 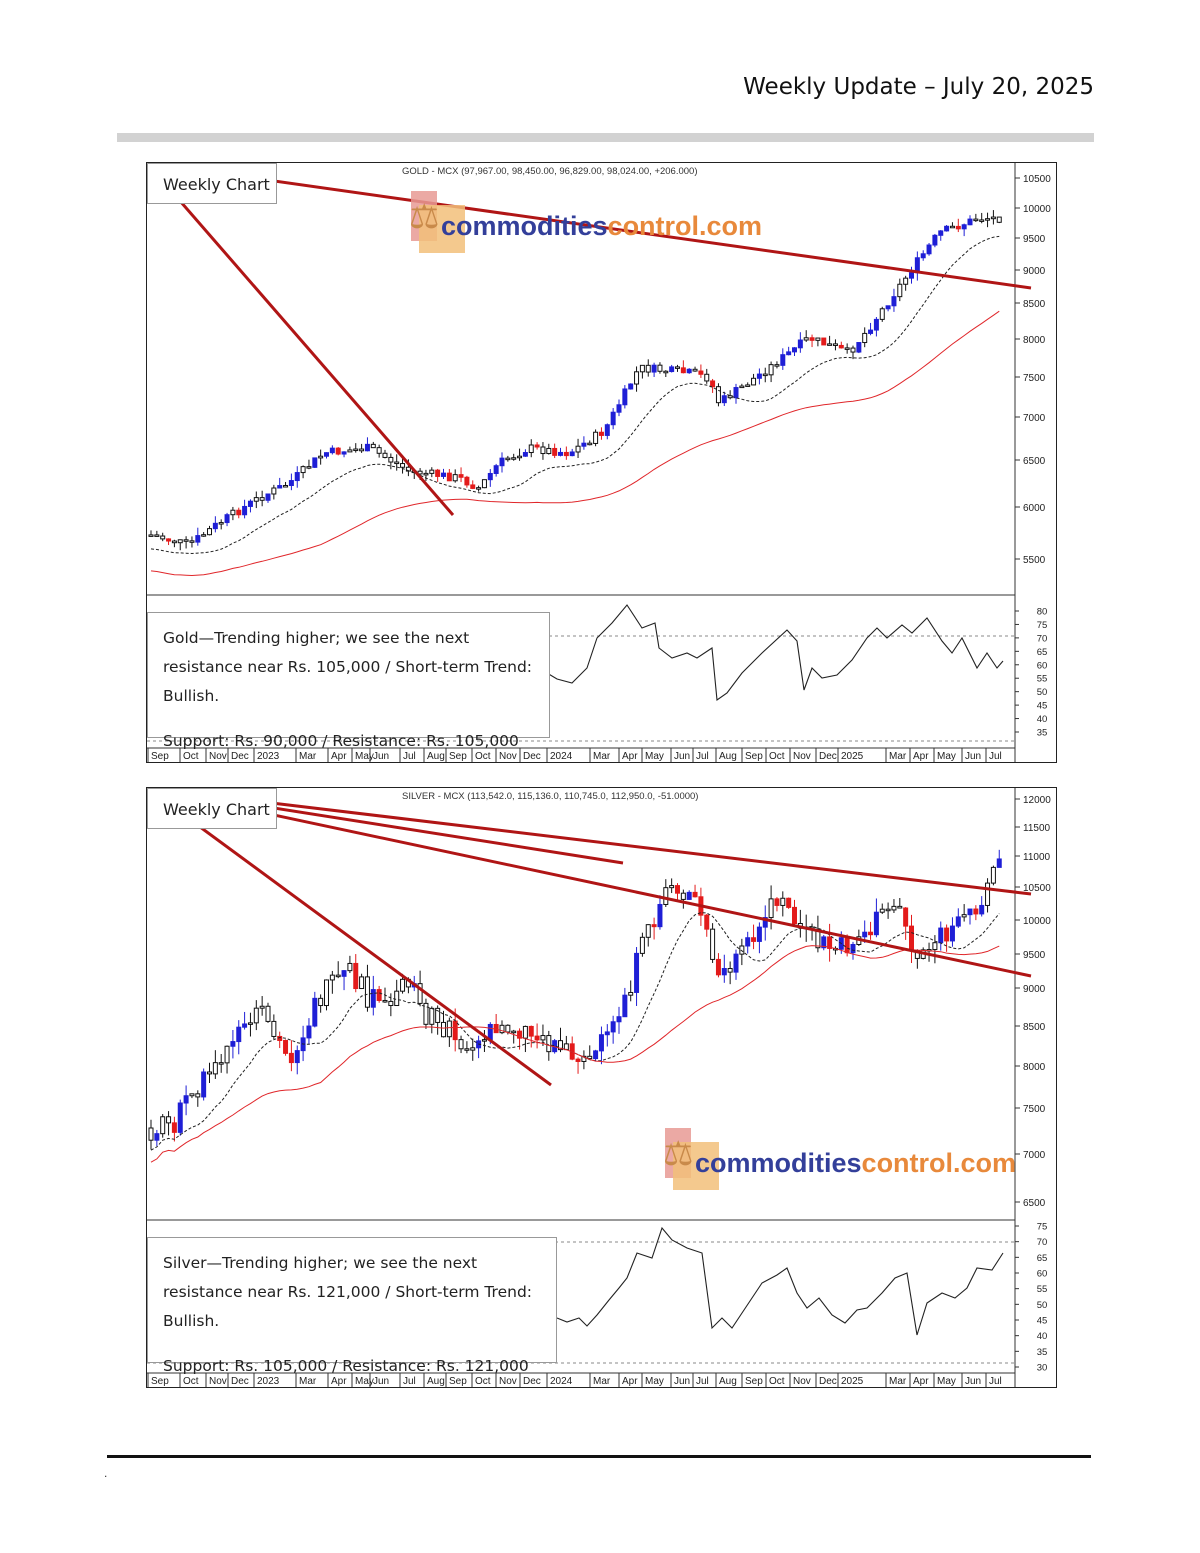 I want to click on indicator-tick-label: 75, so click(x=1042, y=625).